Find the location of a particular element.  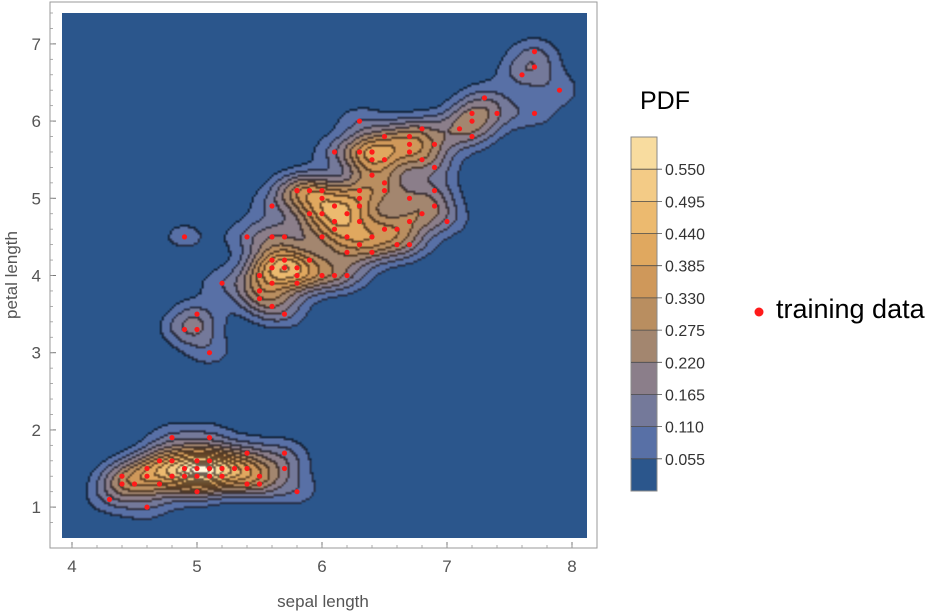

x-axis: 4 5 6 7 8 is located at coordinates (322, 559).